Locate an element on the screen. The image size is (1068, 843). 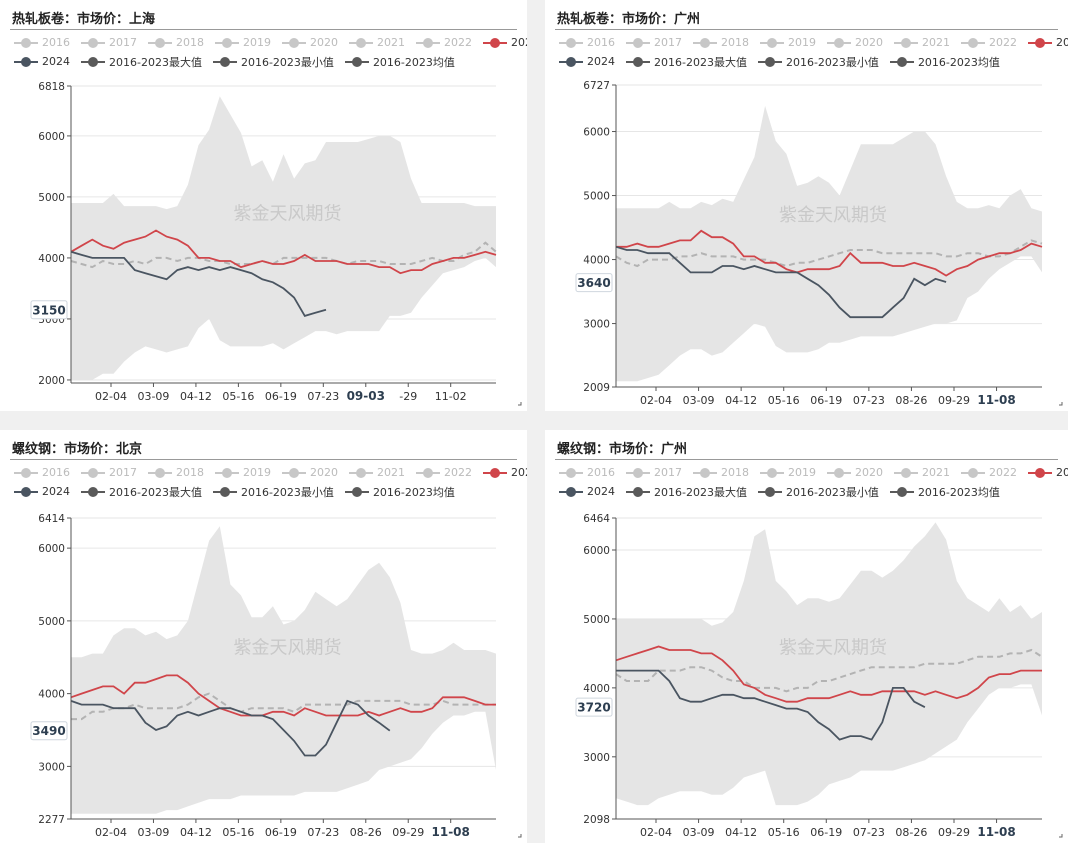
y-tick-label: 2098 is located at coordinates (596, 820).